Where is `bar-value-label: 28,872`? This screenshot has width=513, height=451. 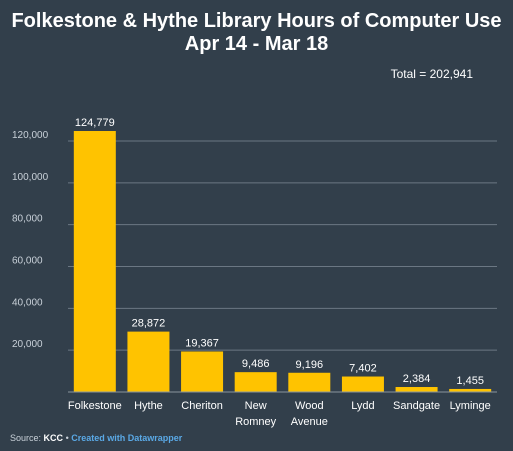
bar-value-label: 28,872 is located at coordinates (149, 324).